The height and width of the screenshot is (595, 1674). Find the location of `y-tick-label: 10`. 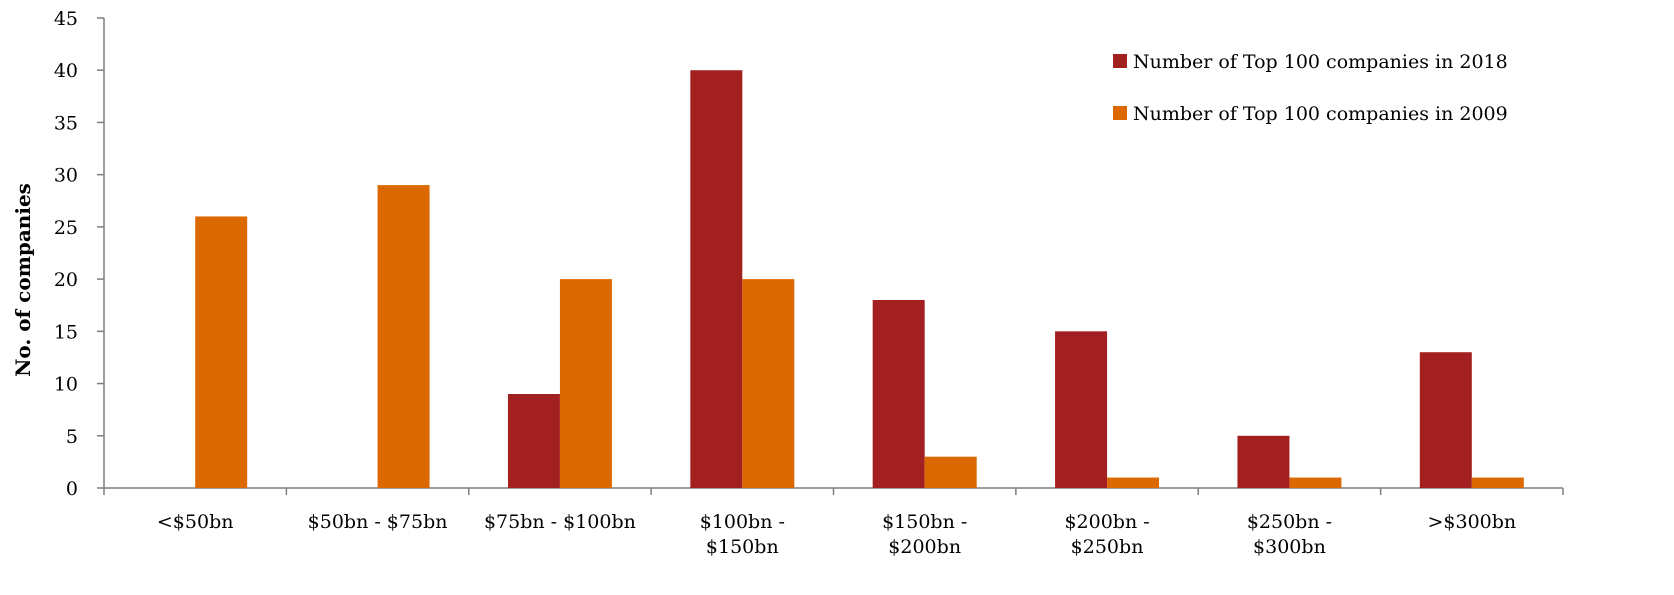

y-tick-label: 10 is located at coordinates (66, 385).